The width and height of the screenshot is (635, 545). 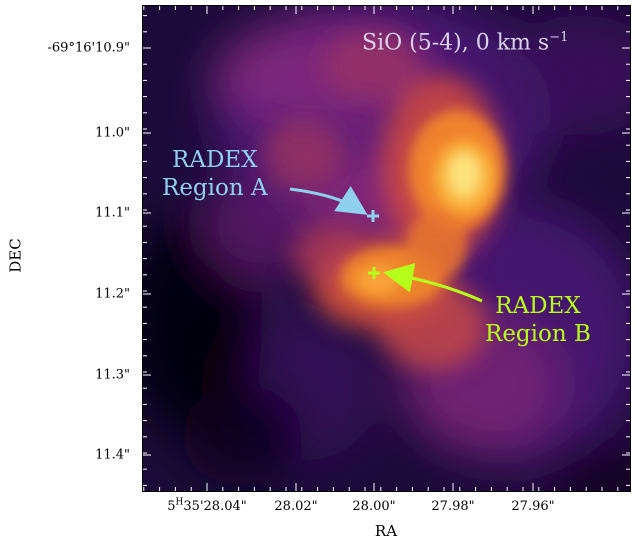 I want to click on region-a-marker, so click(x=373, y=216).